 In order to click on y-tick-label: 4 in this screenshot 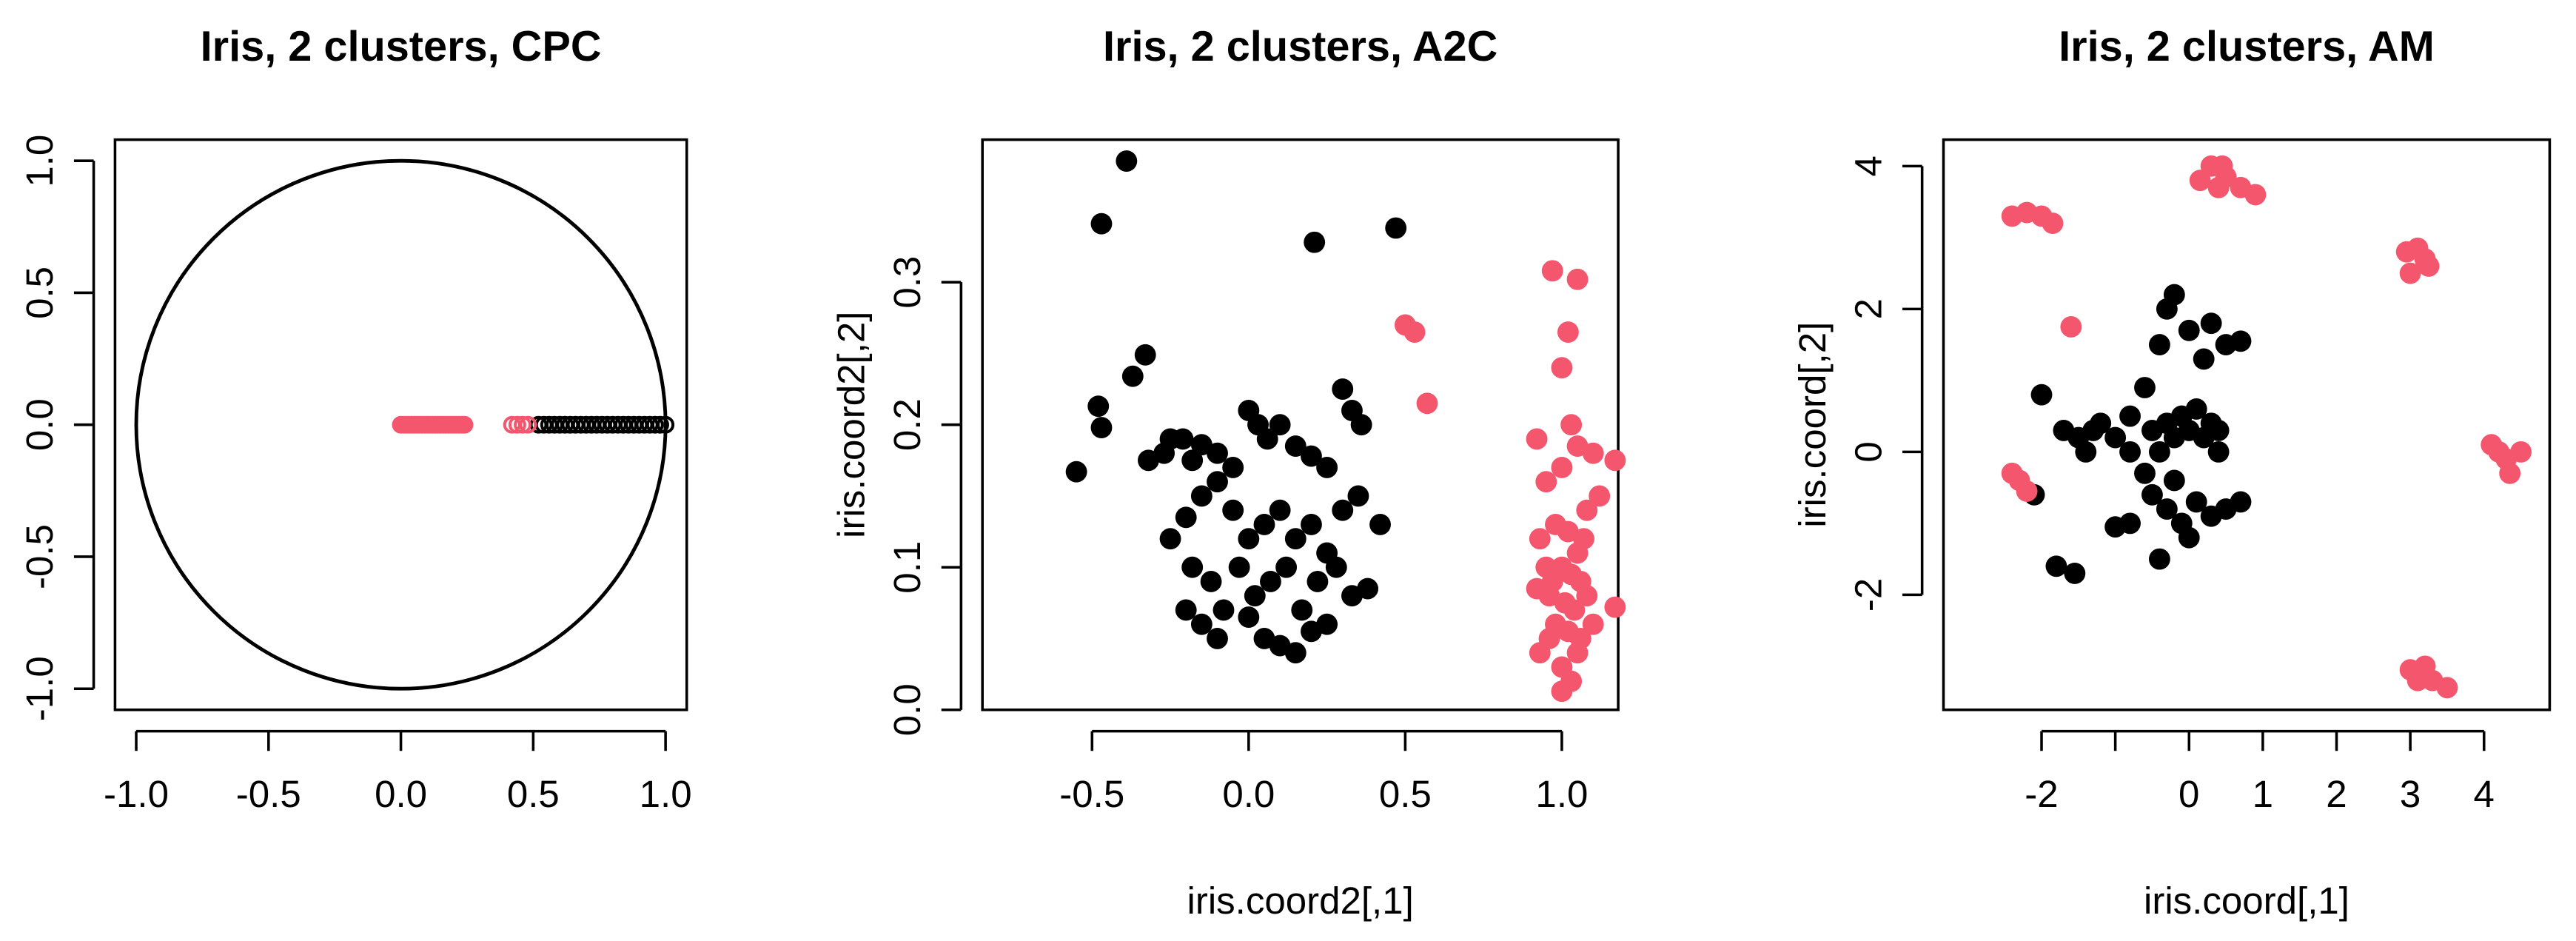, I will do `click(1868, 166)`.